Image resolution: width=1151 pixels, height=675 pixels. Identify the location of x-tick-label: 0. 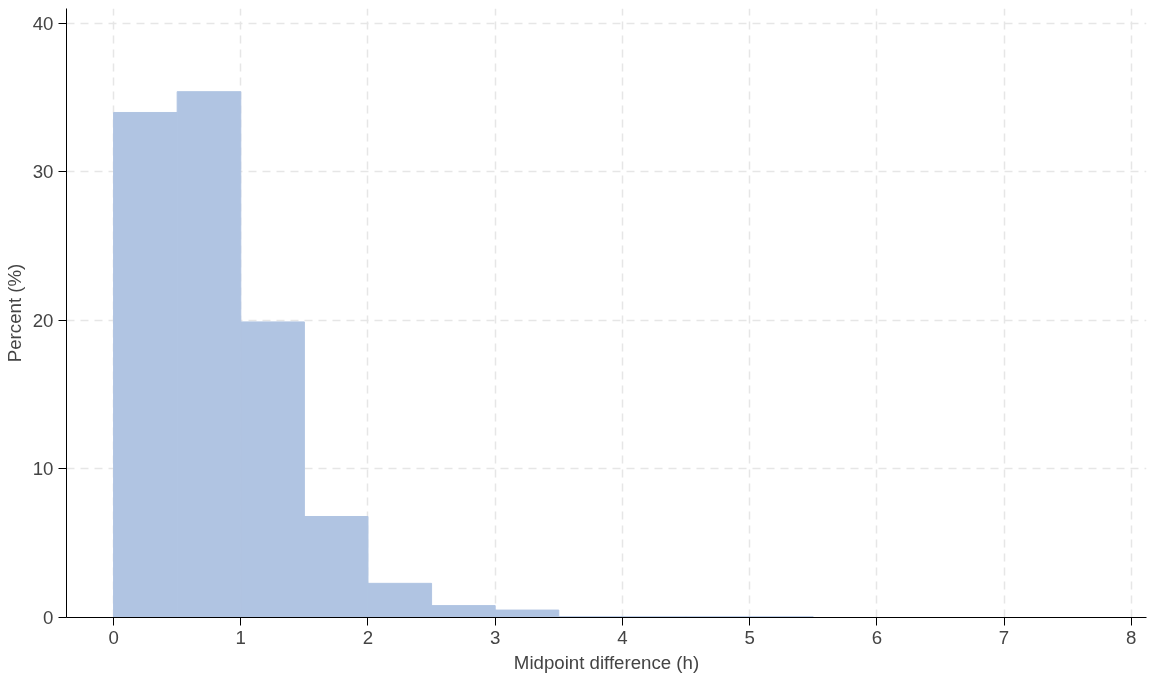
(113, 637).